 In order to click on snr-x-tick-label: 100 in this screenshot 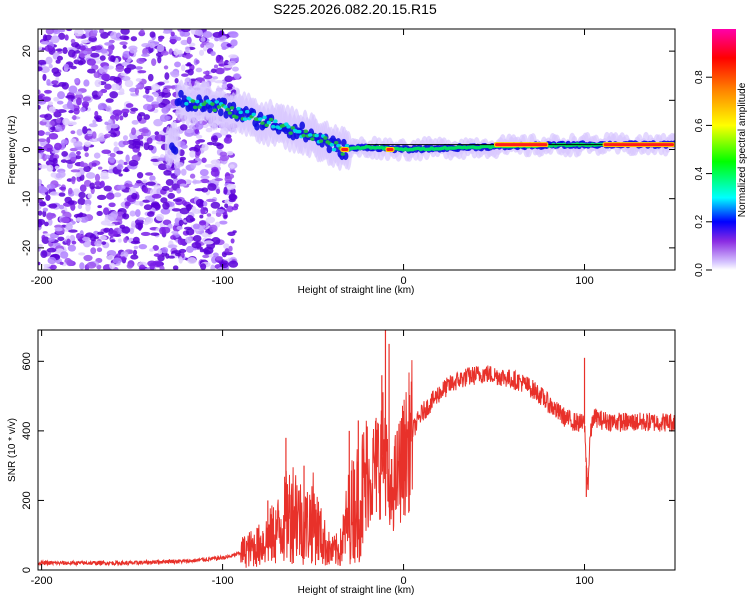, I will do `click(584, 581)`.